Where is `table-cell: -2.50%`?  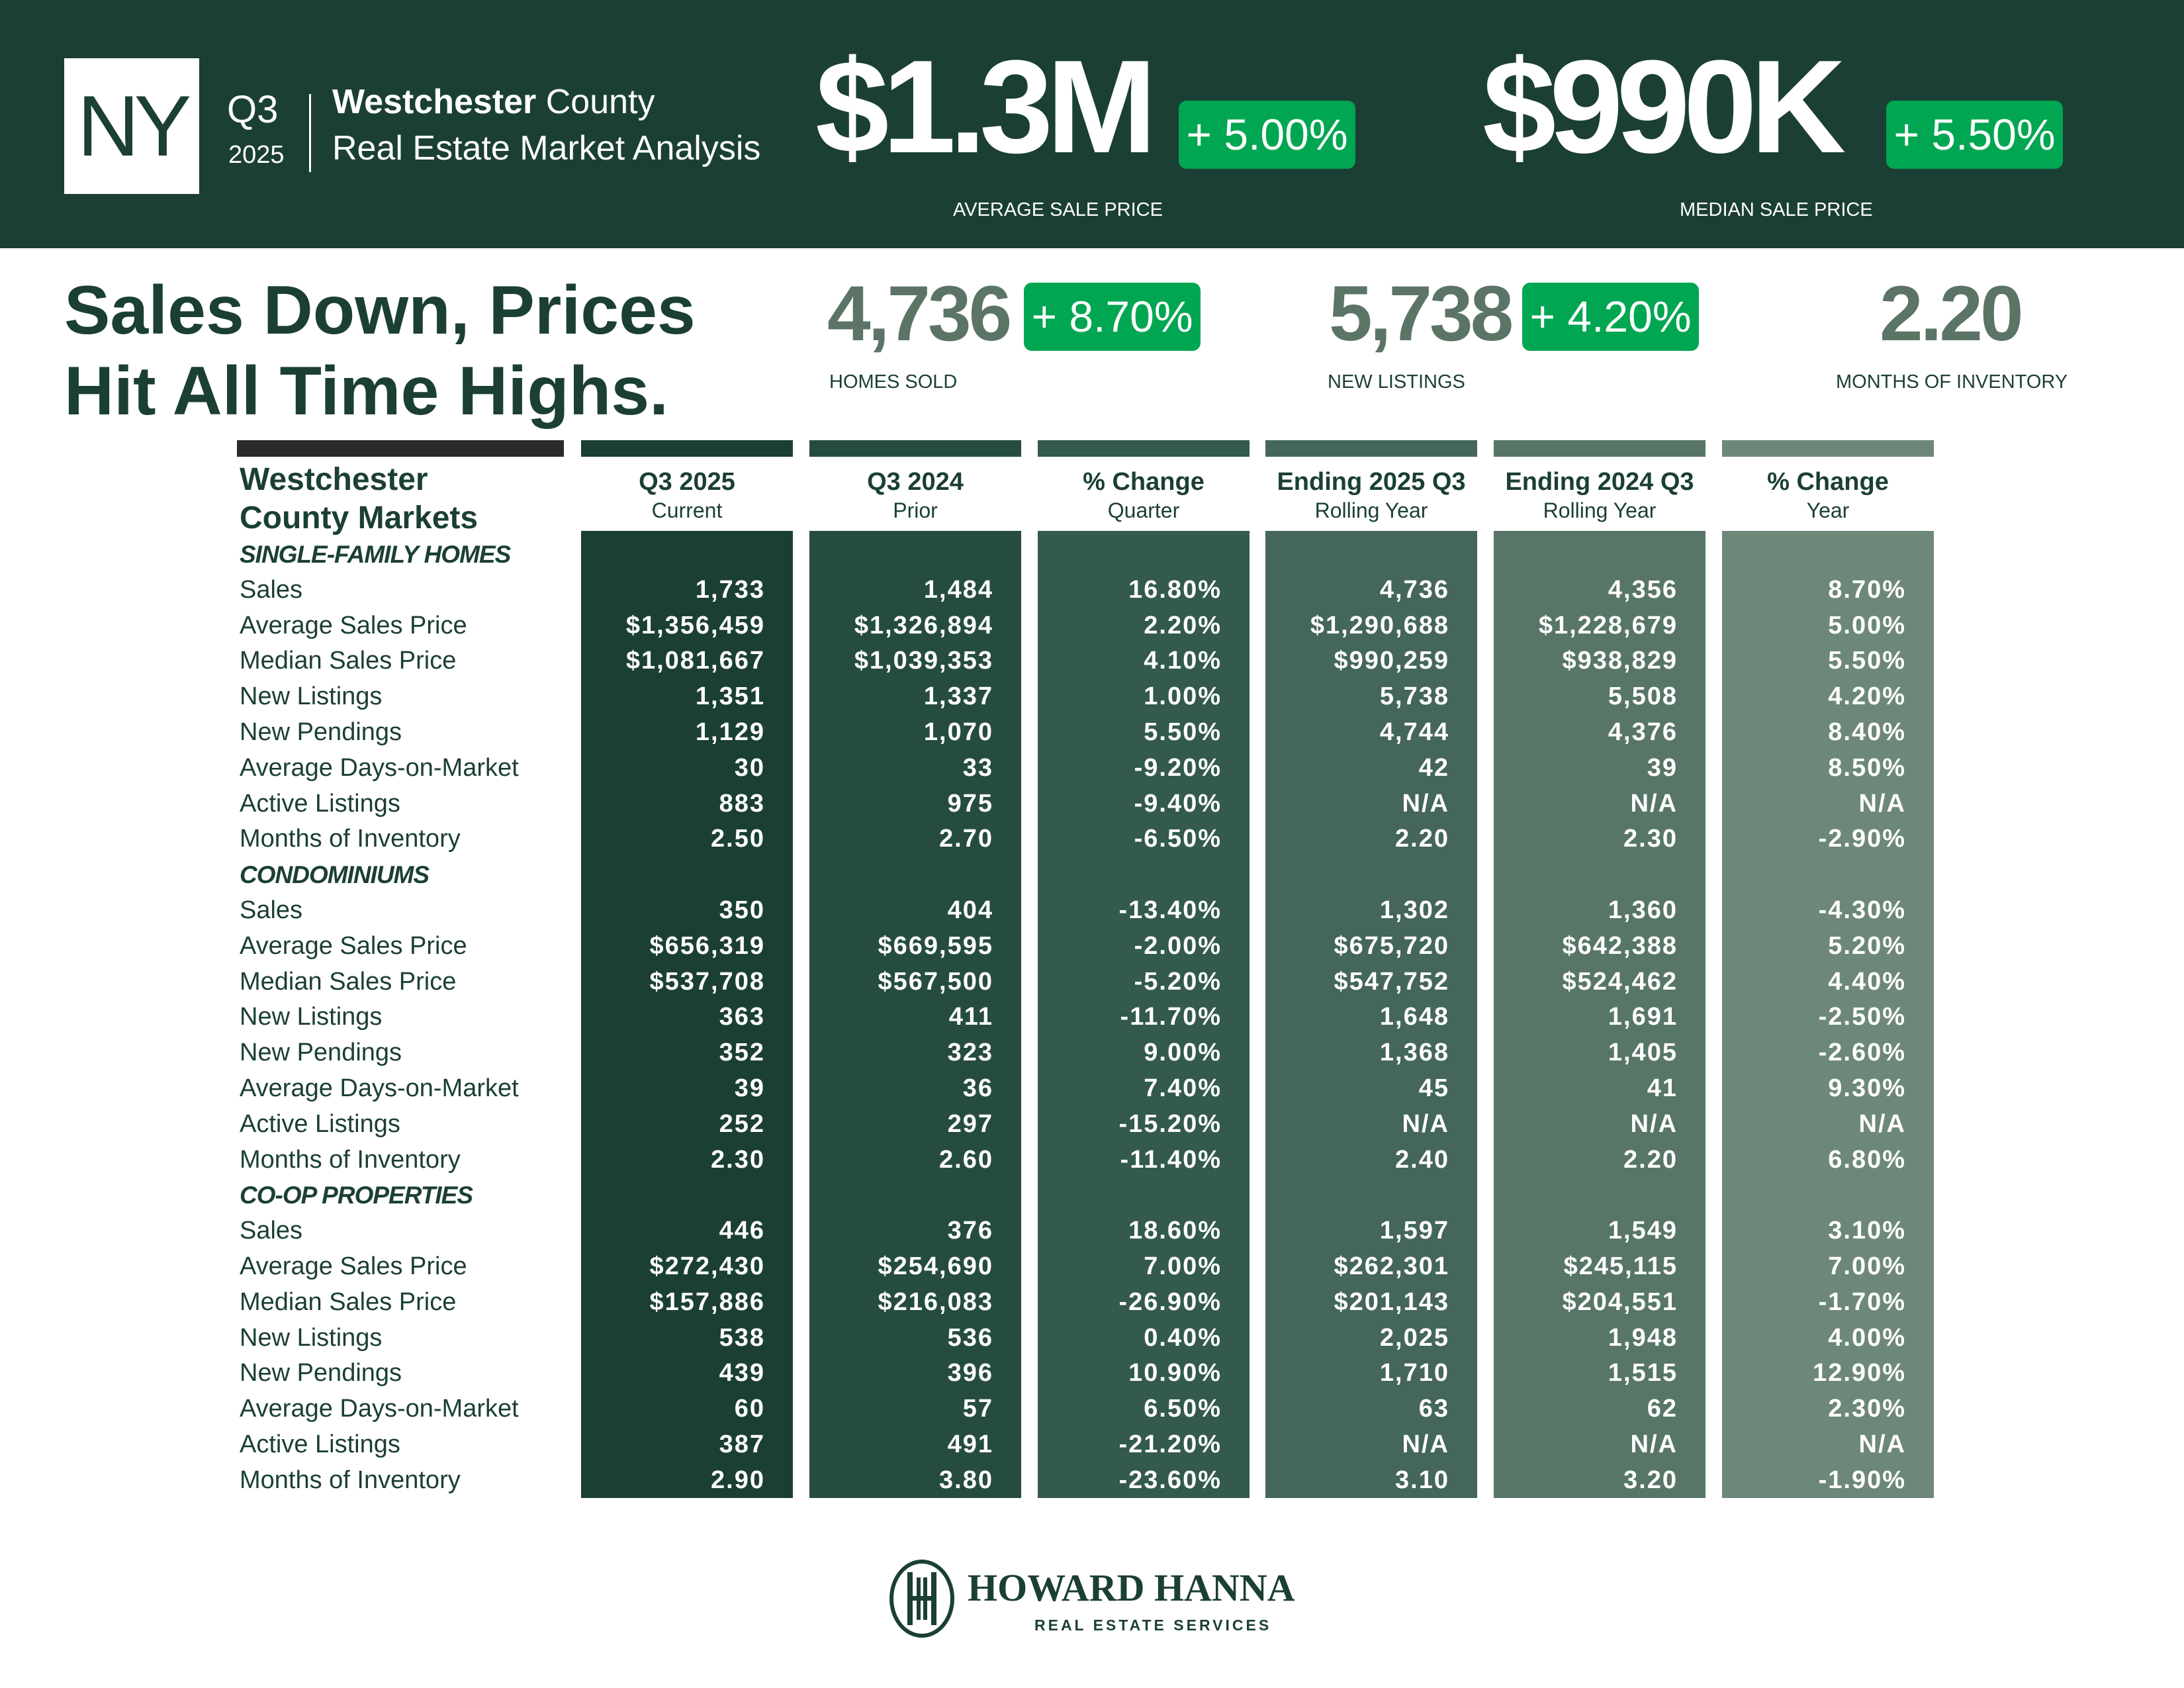
table-cell: -2.50% is located at coordinates (1862, 1017).